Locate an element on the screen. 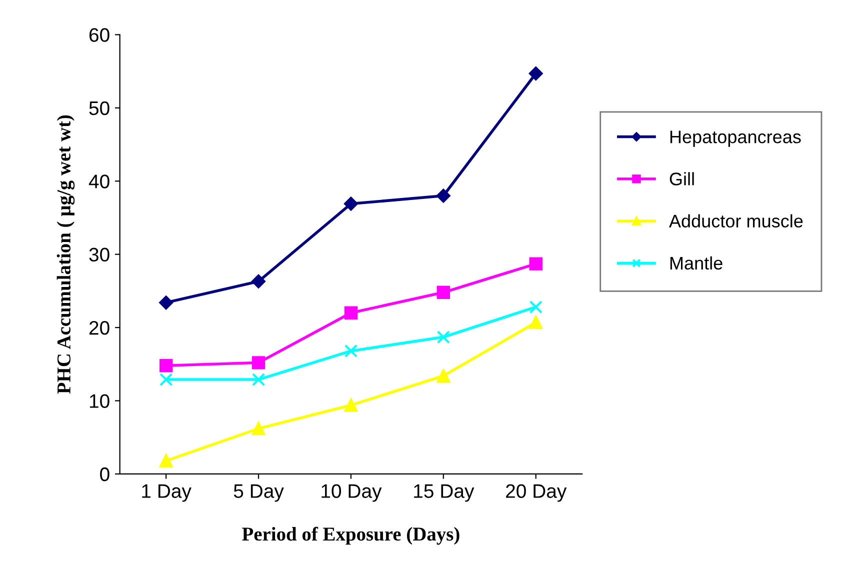  y-tick-label: 50 is located at coordinates (99, 108).